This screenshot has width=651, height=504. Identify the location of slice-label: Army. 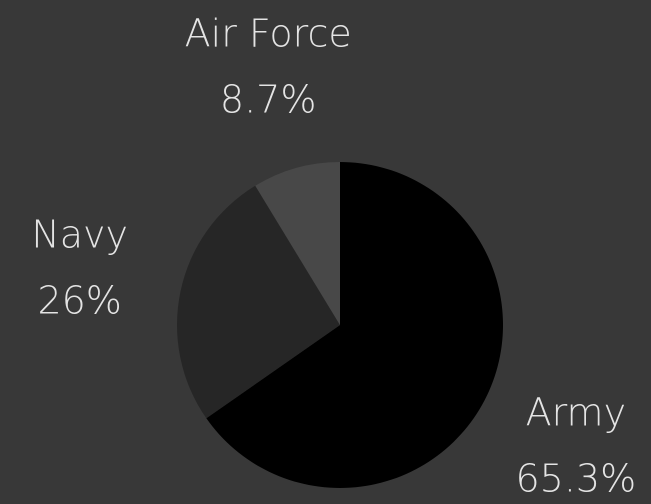
(576, 412).